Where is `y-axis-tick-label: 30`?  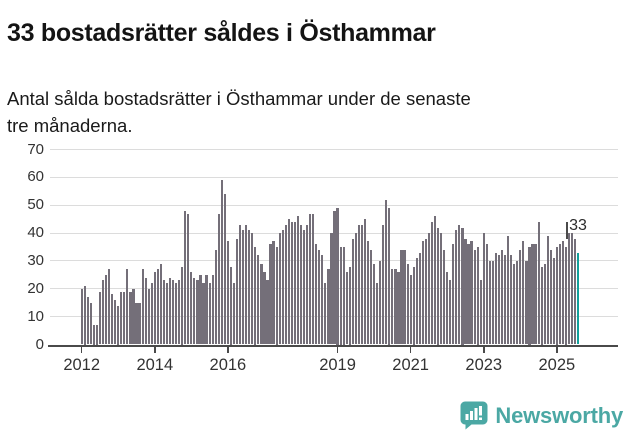 y-axis-tick-label: 30 is located at coordinates (35, 260).